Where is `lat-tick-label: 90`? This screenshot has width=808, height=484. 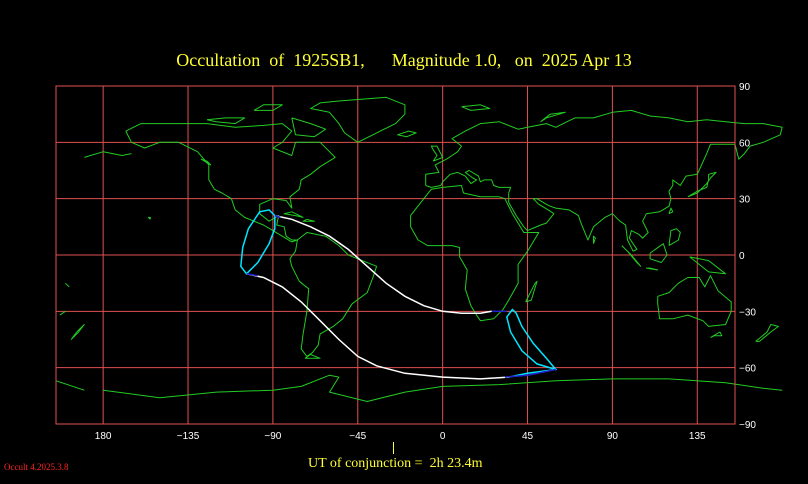 lat-tick-label: 90 is located at coordinates (745, 87).